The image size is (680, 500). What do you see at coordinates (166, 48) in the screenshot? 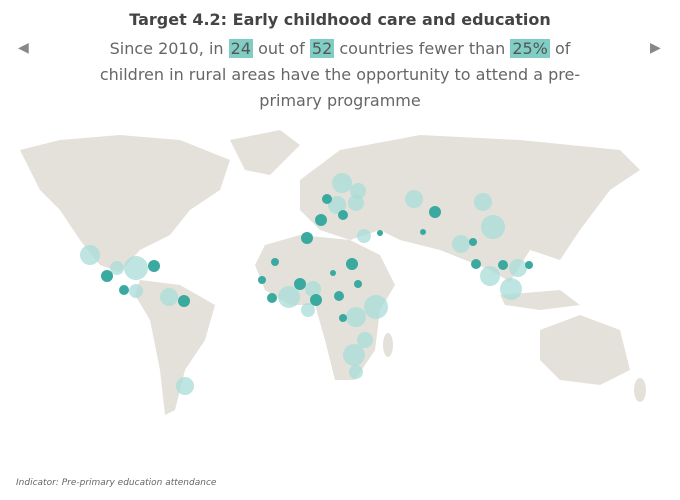
I see `text: Since 2010, in` at bounding box center [166, 48].